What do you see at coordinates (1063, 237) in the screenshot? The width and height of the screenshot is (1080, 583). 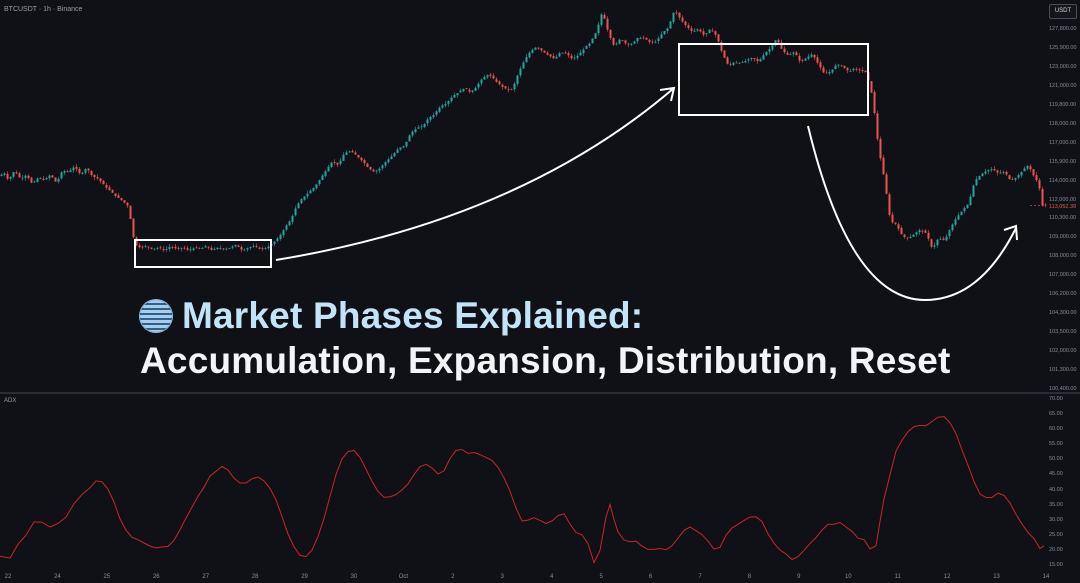 I see `price-tick: 109,000.00` at bounding box center [1063, 237].